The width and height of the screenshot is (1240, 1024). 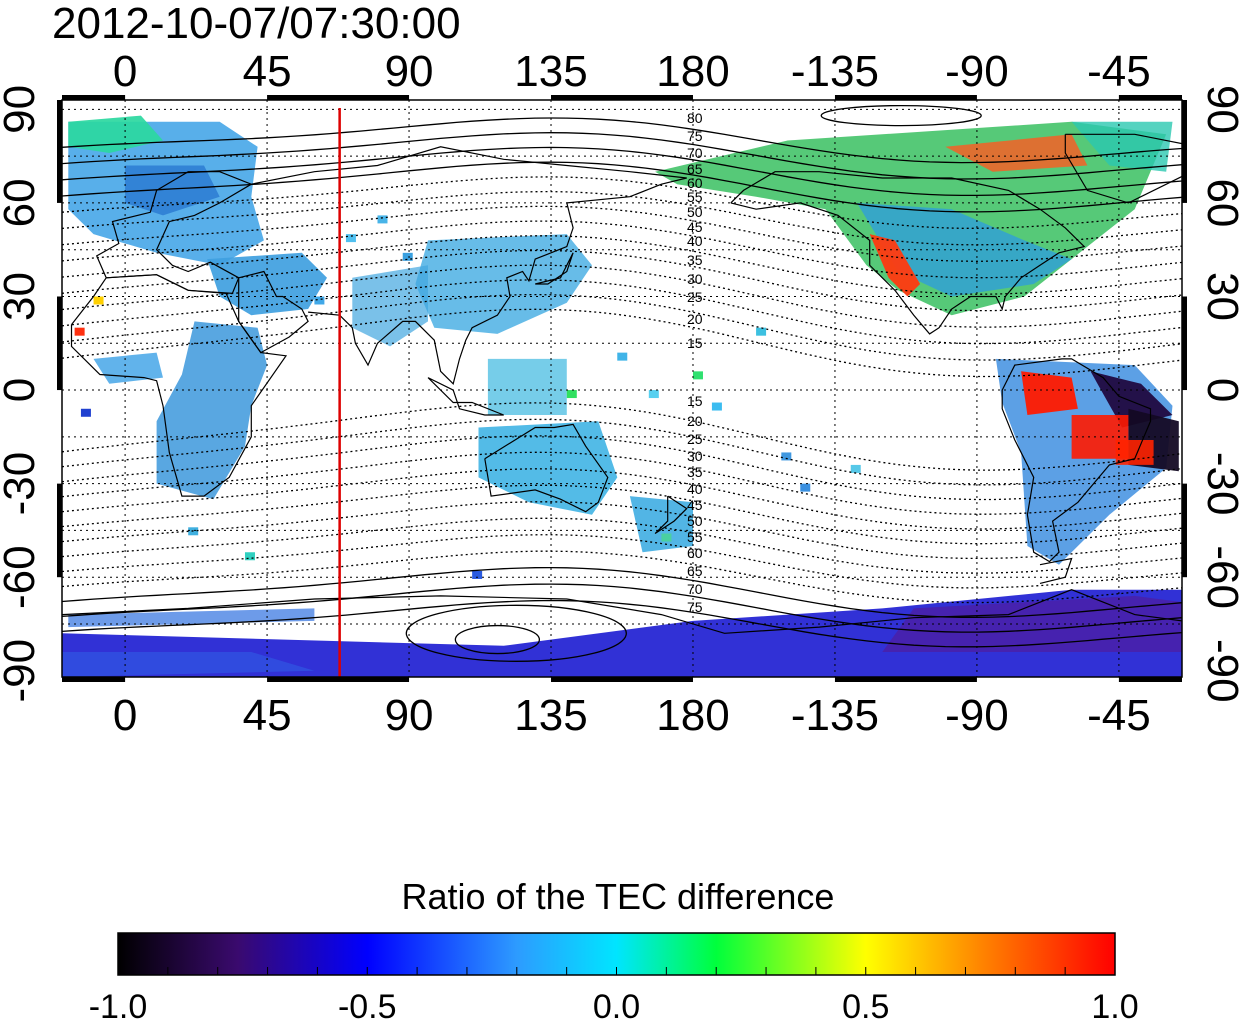 I want to click on colorbar-tick-label: 0.5, so click(x=865, y=1006).